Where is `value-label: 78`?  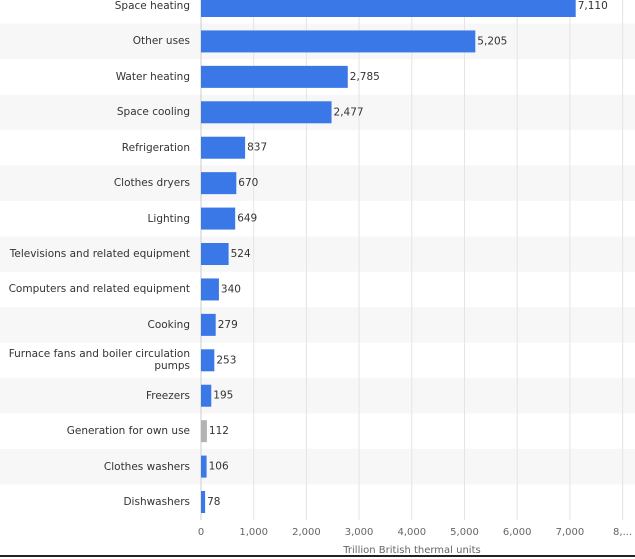
value-label: 78 is located at coordinates (213, 502).